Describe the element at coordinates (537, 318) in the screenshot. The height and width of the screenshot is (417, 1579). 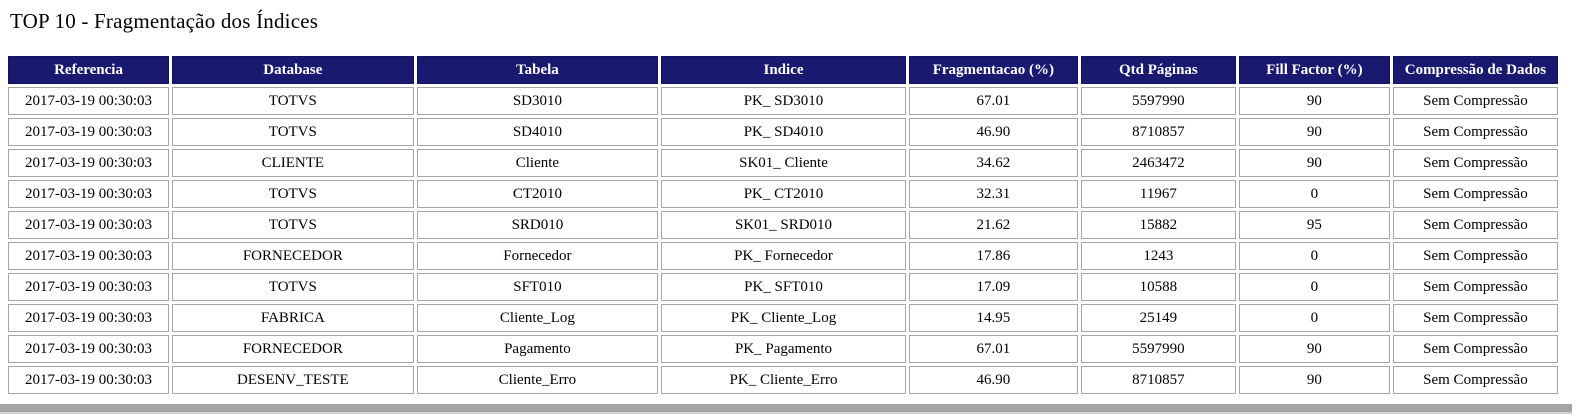
I see `table-cell: Cliente_Log` at that location.